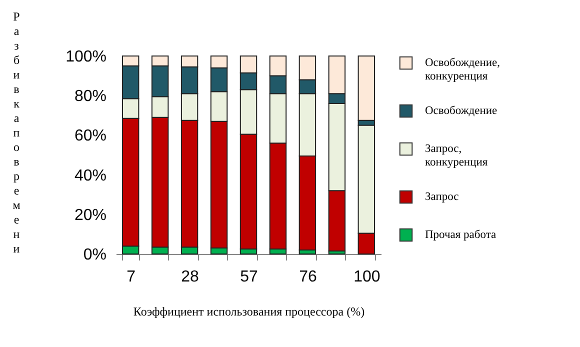 Image resolution: width=580 pixels, height=347 pixels. I want to click on legend-label: Освобождение, конкуренция, so click(462, 69).